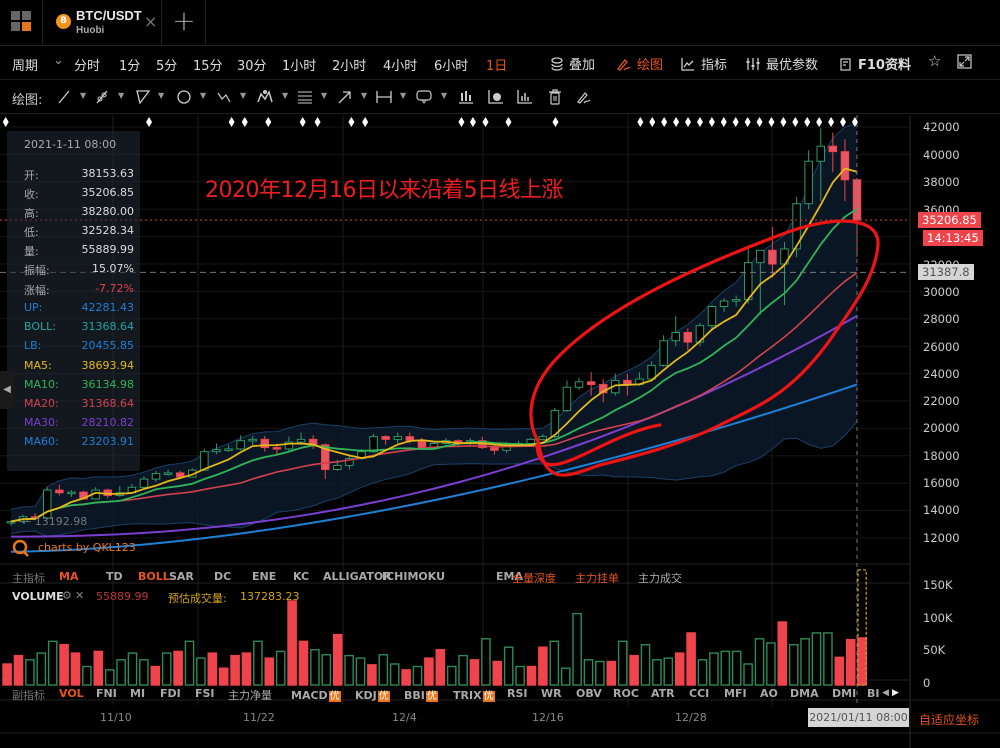  I want to click on favorite-star-icon: ☆, so click(935, 61).